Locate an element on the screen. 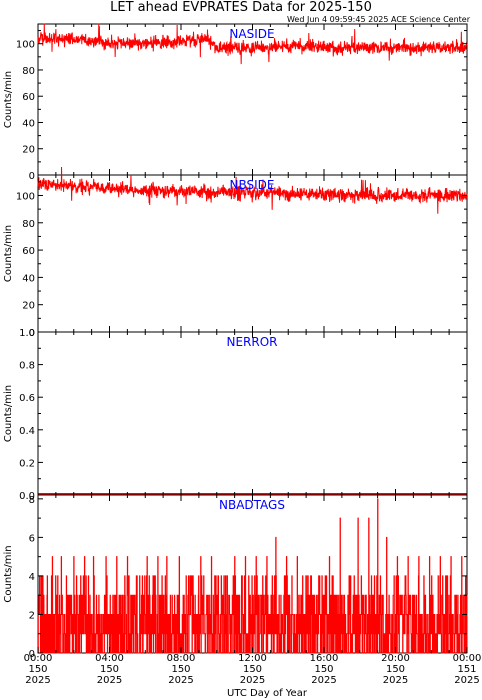 The width and height of the screenshot is (482, 700). y-tick-label: 4 is located at coordinates (32, 577).